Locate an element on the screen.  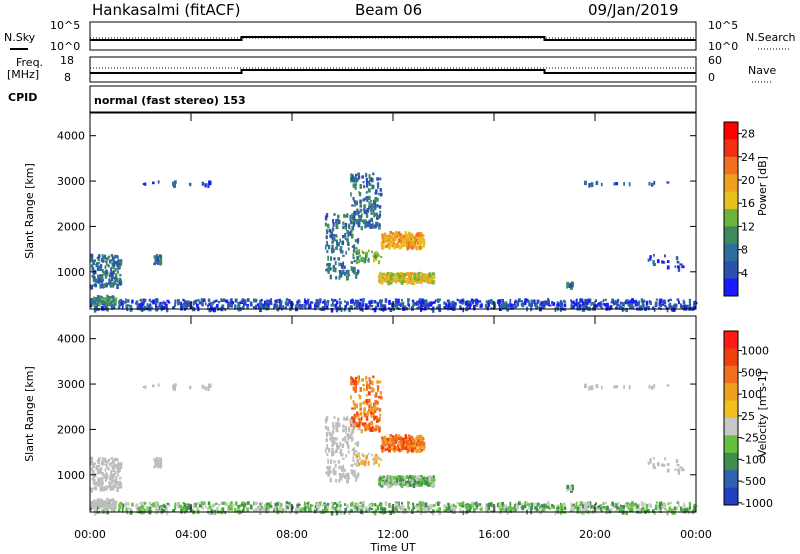
colorbar-swatch is located at coordinates (731, 461).